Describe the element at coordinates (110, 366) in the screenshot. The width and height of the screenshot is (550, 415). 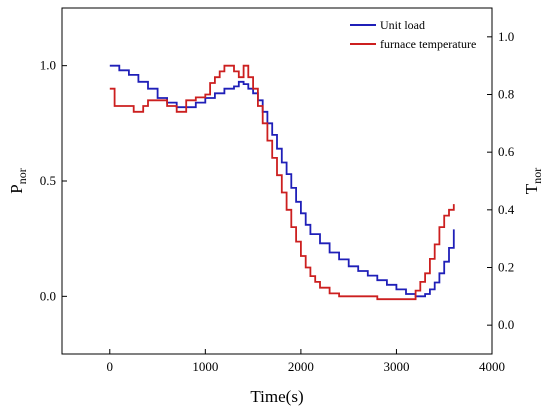
I see `x-tick-label: 0` at that location.